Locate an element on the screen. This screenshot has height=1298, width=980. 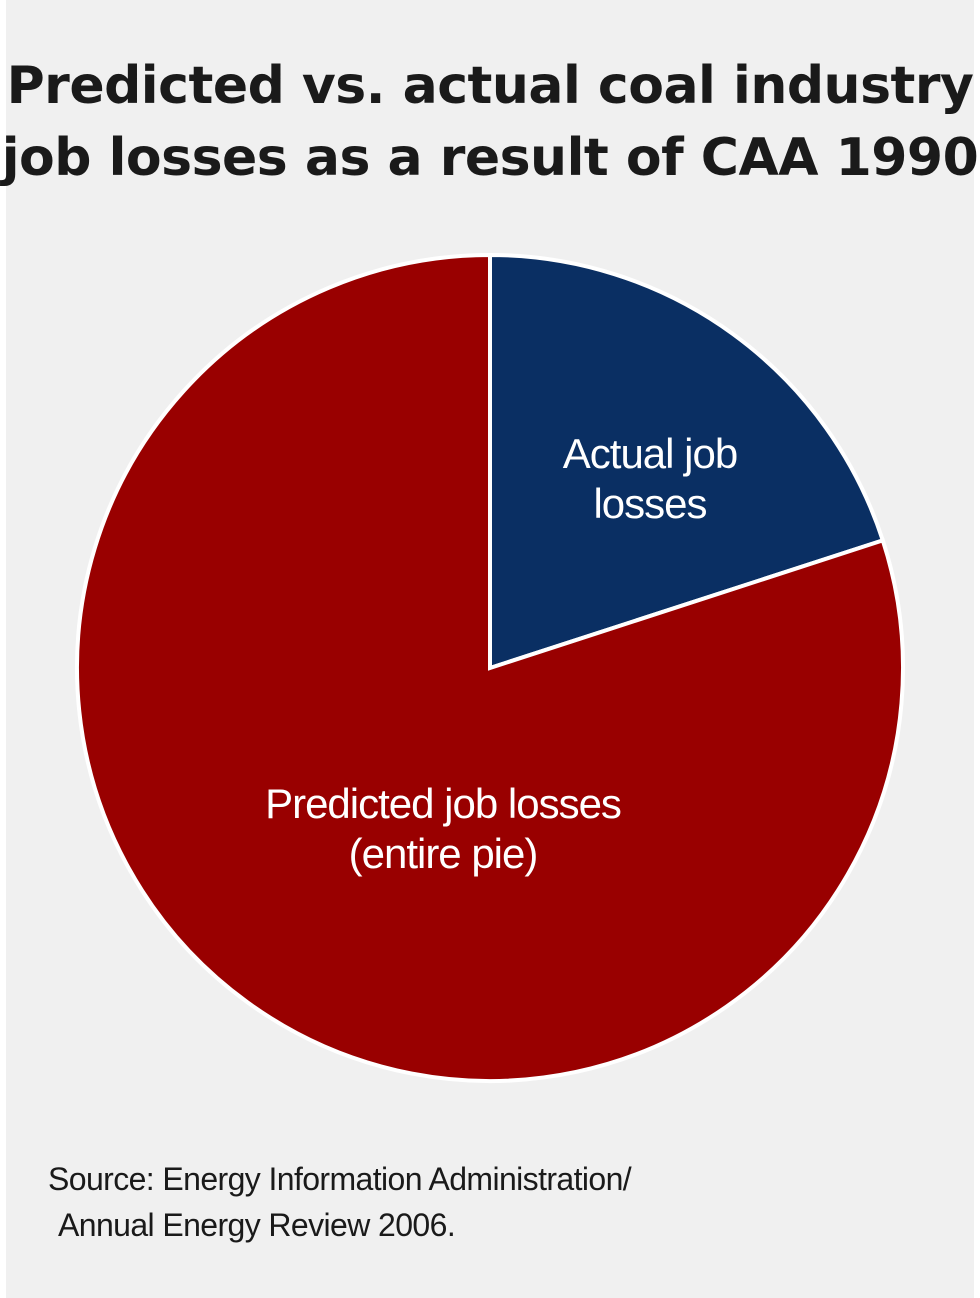
chart-title-line-1: Predicted vs. actual coal industry is located at coordinates (490, 86).